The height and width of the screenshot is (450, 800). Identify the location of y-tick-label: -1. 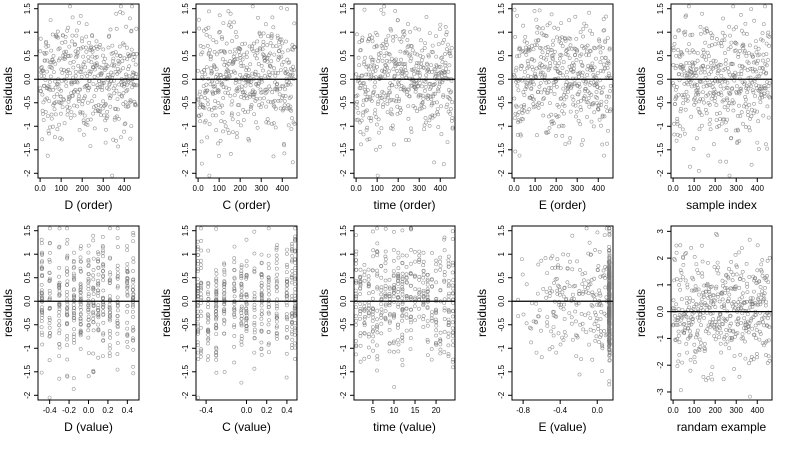
(501, 126).